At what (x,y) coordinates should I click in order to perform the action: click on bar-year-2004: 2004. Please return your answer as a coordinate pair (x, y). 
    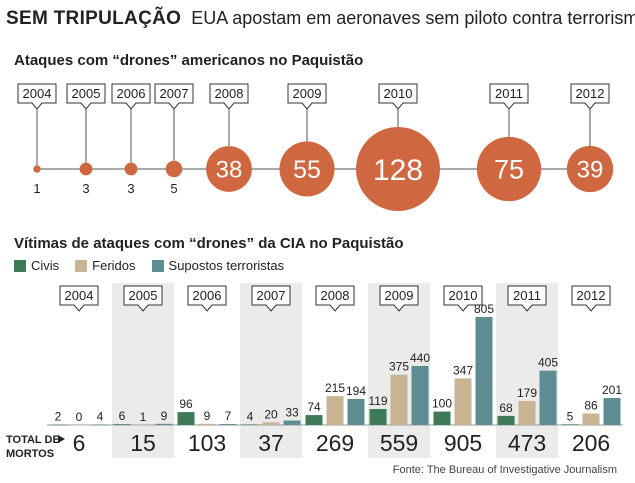
    Looking at the image, I should click on (79, 295).